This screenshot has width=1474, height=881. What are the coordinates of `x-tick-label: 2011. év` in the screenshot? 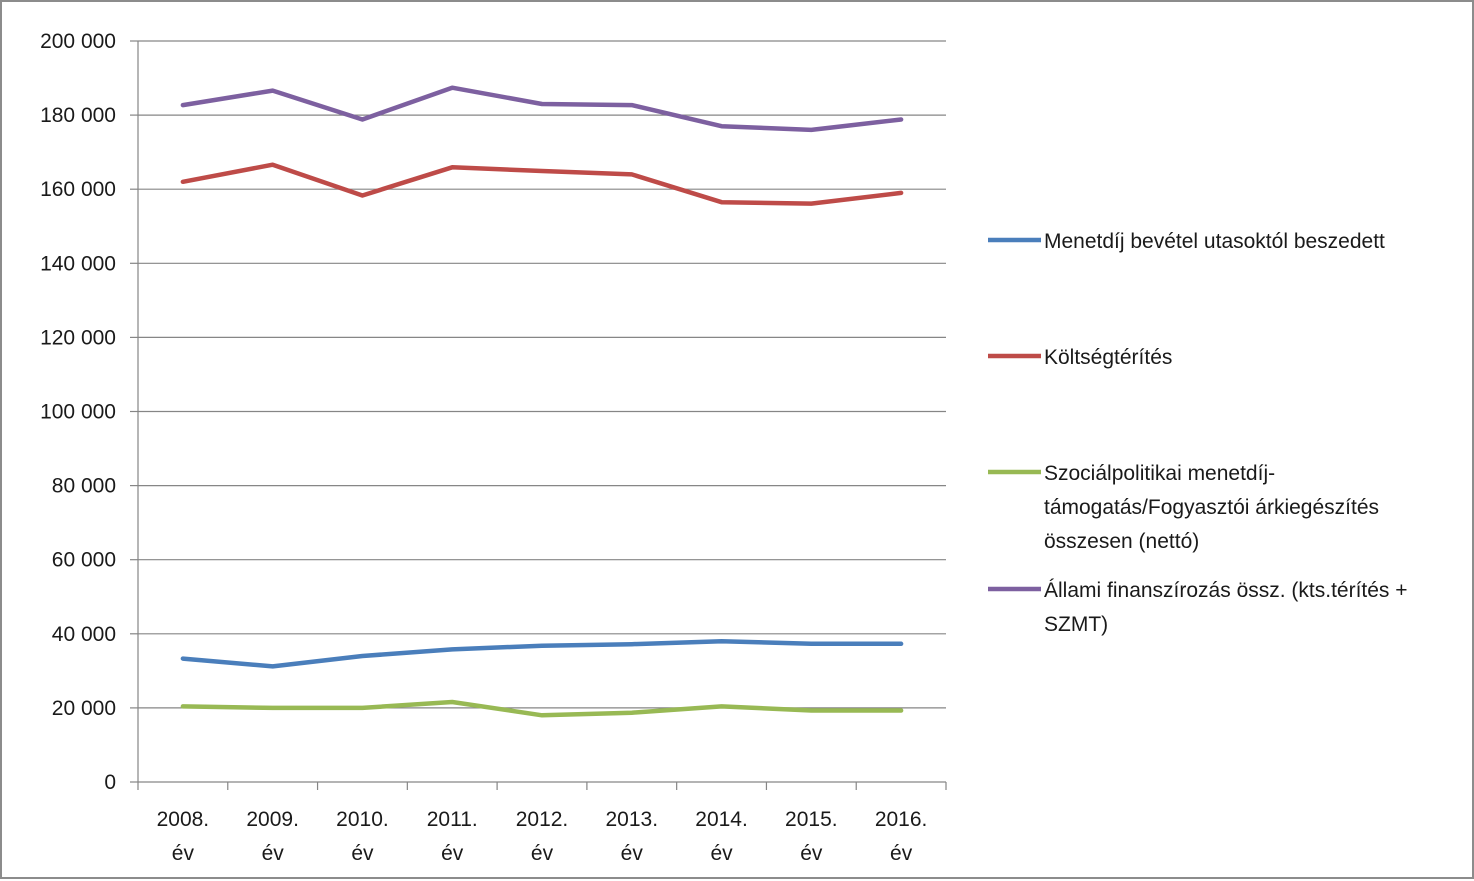 It's located at (452, 836).